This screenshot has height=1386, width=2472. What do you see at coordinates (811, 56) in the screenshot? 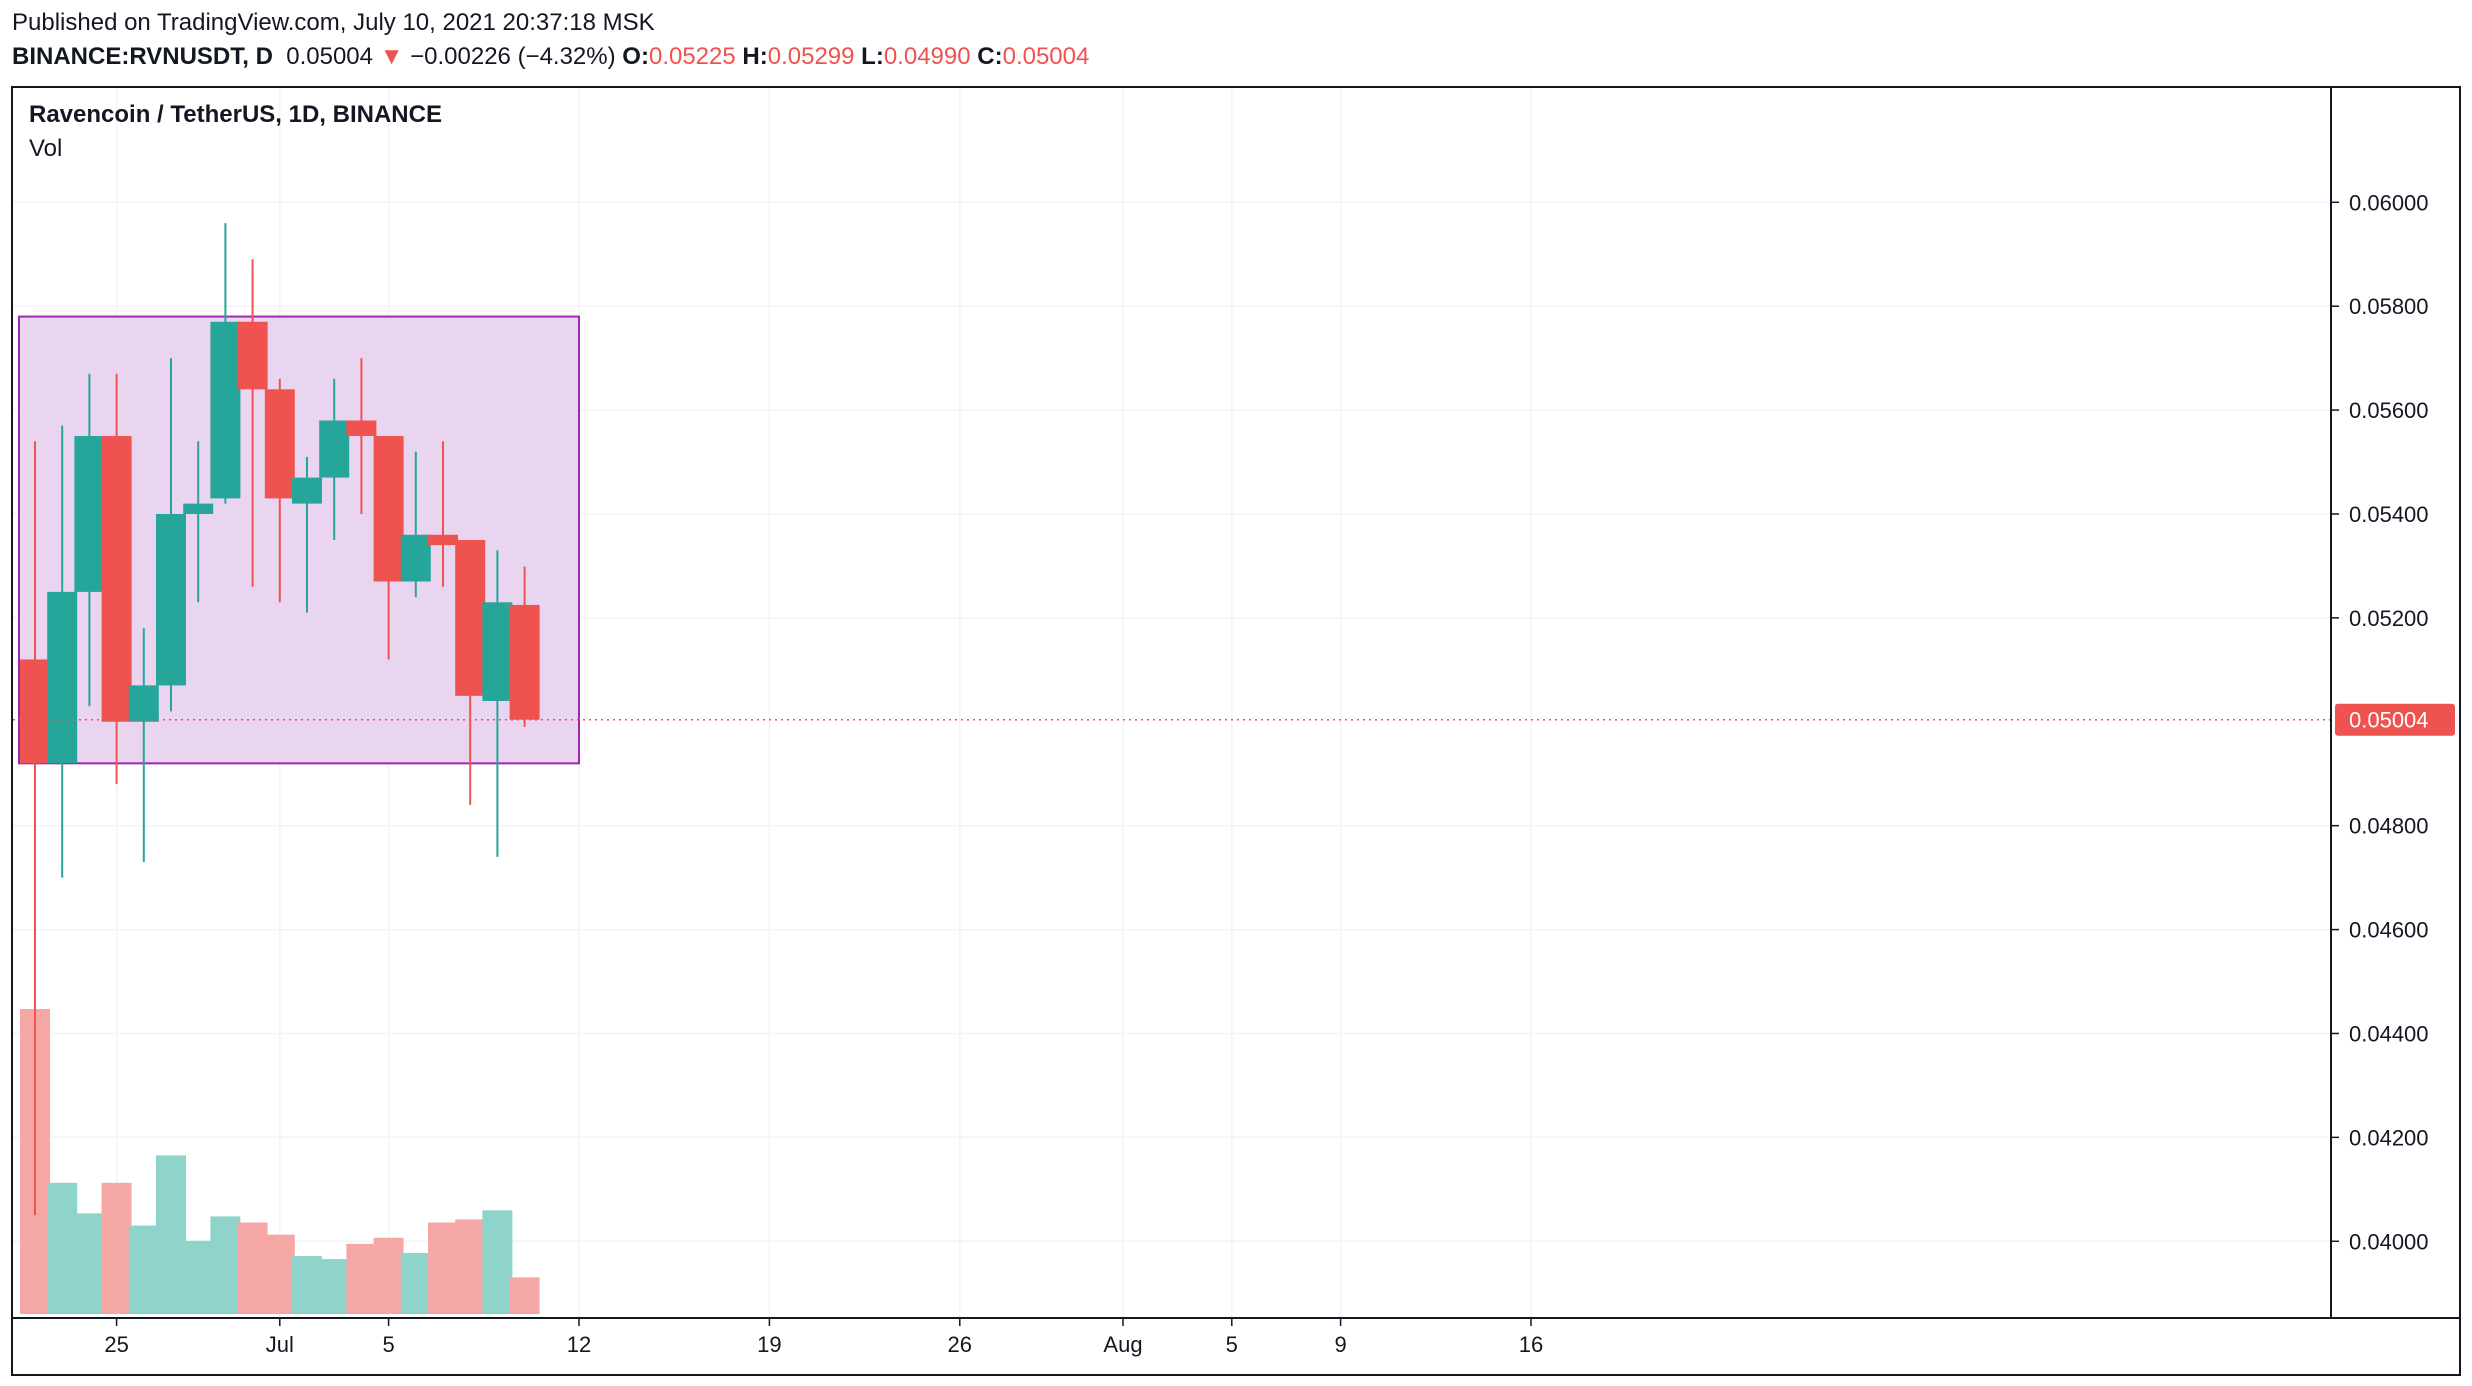
I see `high-value: 0.05299` at bounding box center [811, 56].